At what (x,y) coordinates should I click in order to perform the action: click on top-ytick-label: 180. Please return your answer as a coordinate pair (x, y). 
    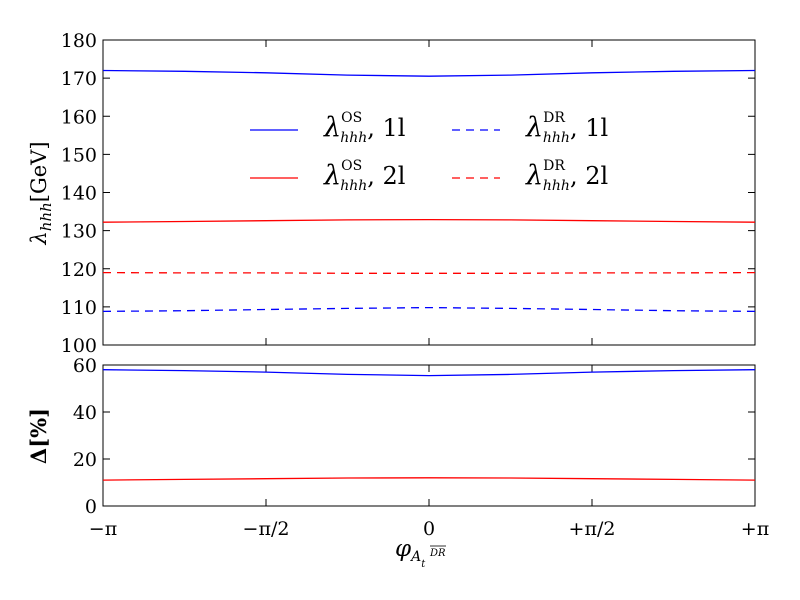
    Looking at the image, I should click on (79, 41).